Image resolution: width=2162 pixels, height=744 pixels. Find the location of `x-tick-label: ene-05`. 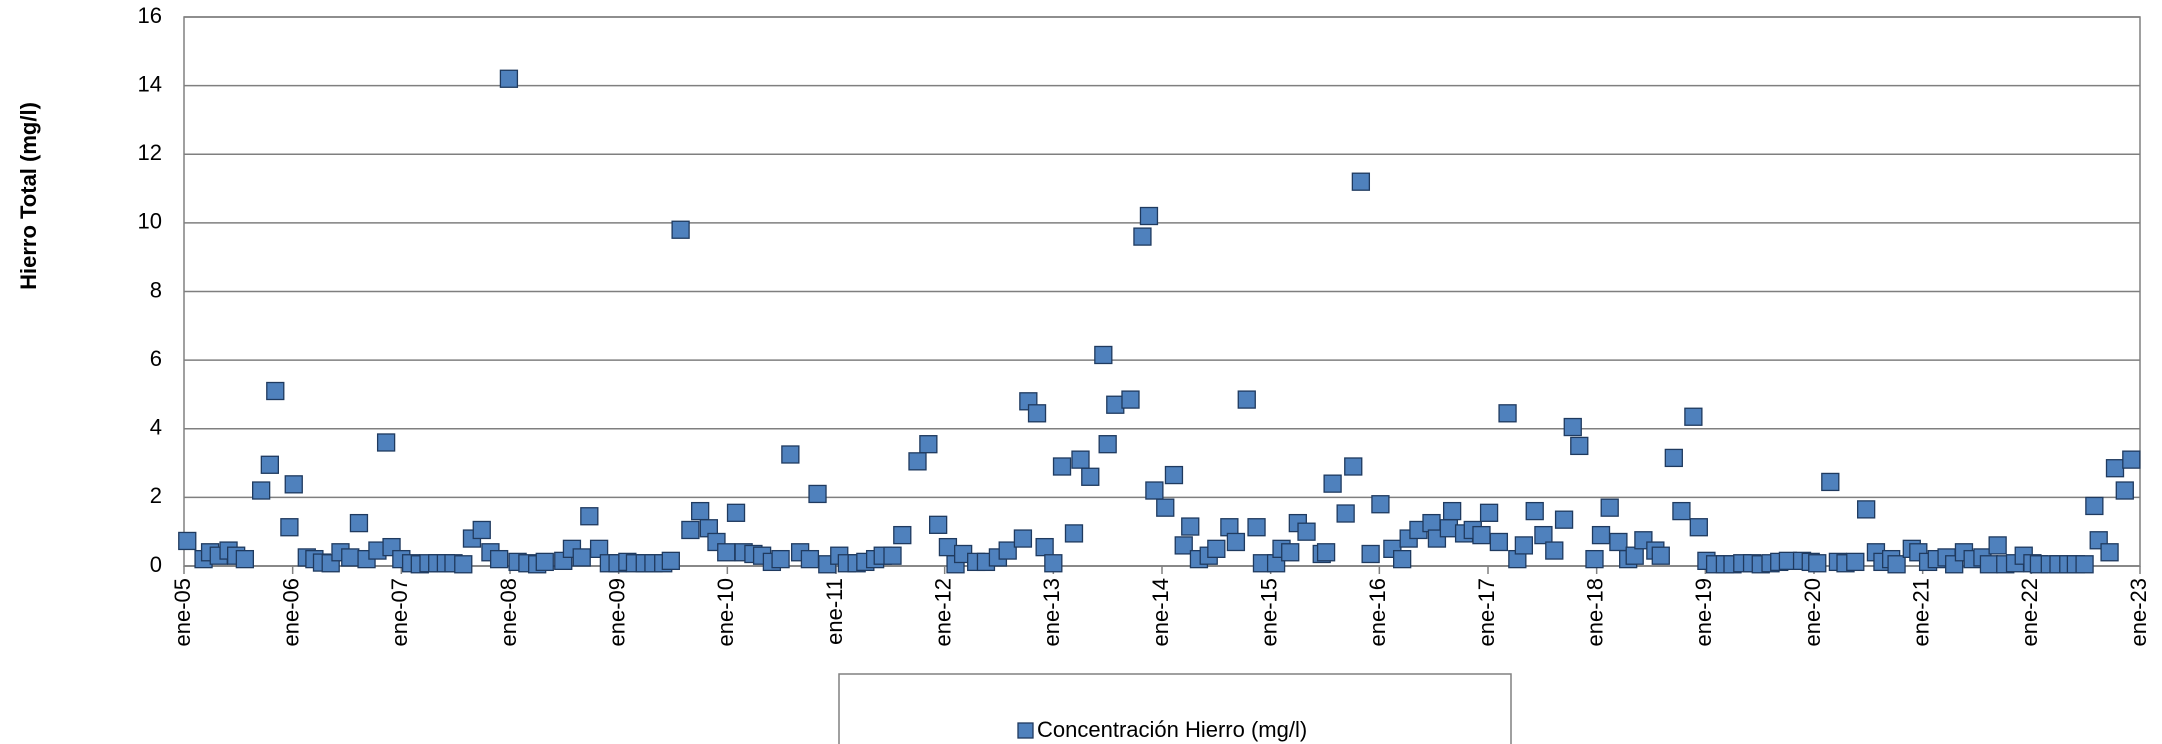

x-tick-label: ene-05 is located at coordinates (182, 612).